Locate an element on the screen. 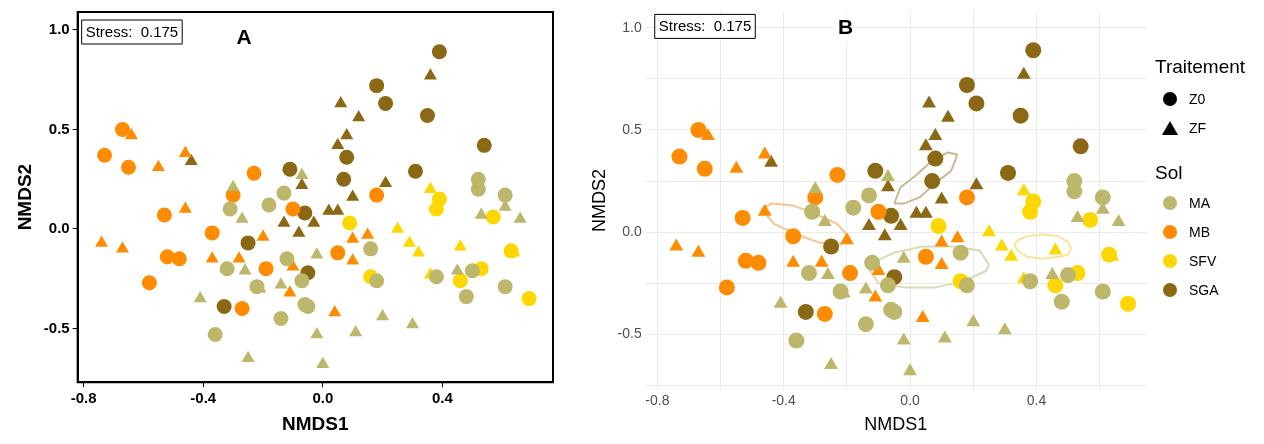 This screenshot has height=444, width=1264. legend-title: Traitement is located at coordinates (1200, 67).